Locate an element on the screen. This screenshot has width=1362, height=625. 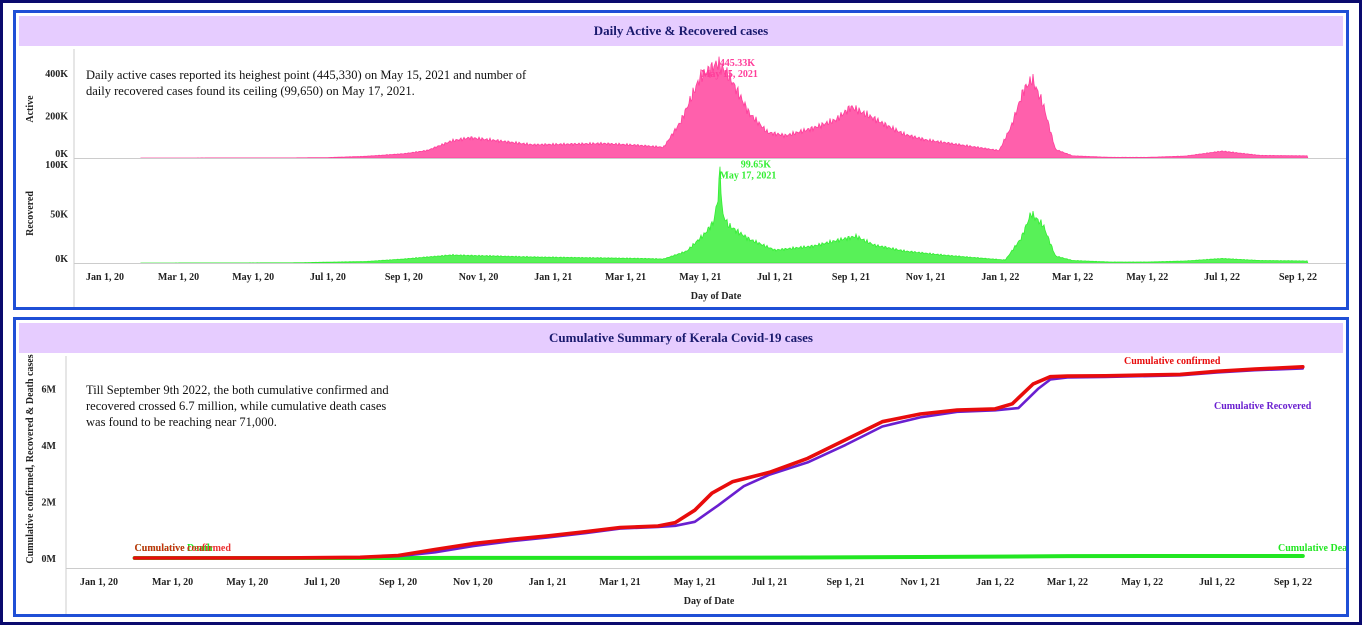
daily-x-tick: Jul 1, 22 is located at coordinates (1222, 277).